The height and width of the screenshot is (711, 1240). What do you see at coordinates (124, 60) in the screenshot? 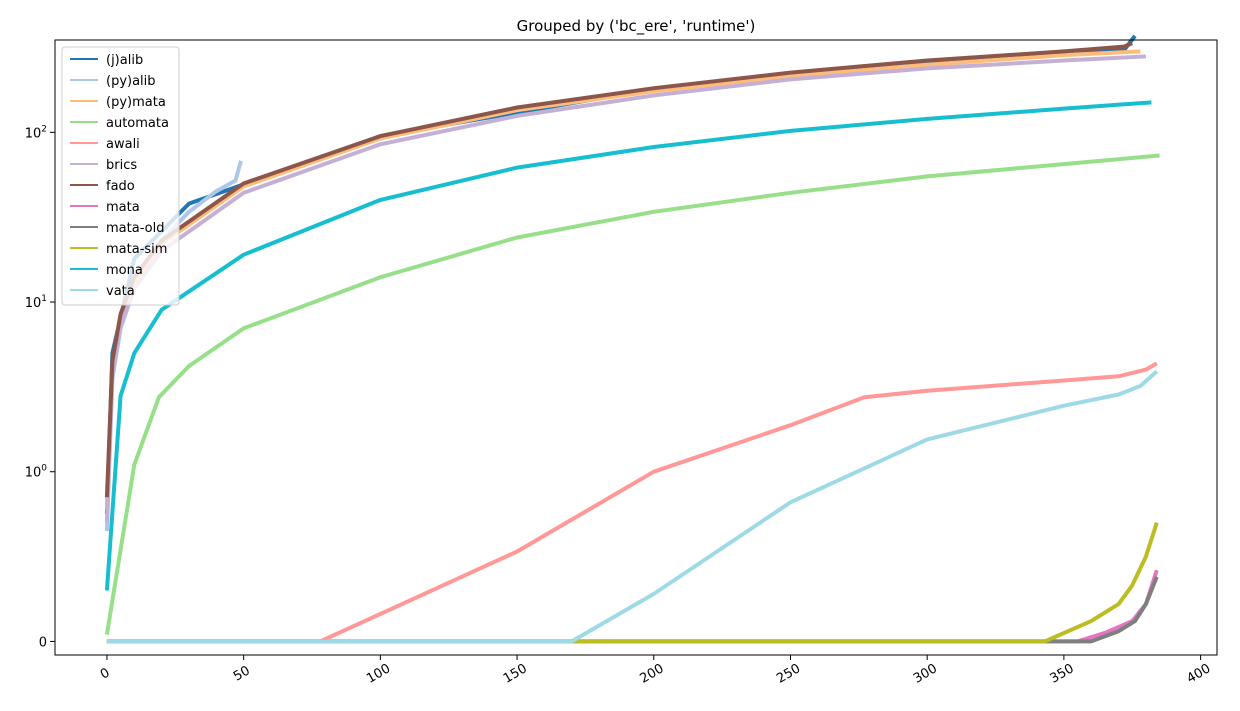
I see `legend-label: (j)alib` at bounding box center [124, 60].